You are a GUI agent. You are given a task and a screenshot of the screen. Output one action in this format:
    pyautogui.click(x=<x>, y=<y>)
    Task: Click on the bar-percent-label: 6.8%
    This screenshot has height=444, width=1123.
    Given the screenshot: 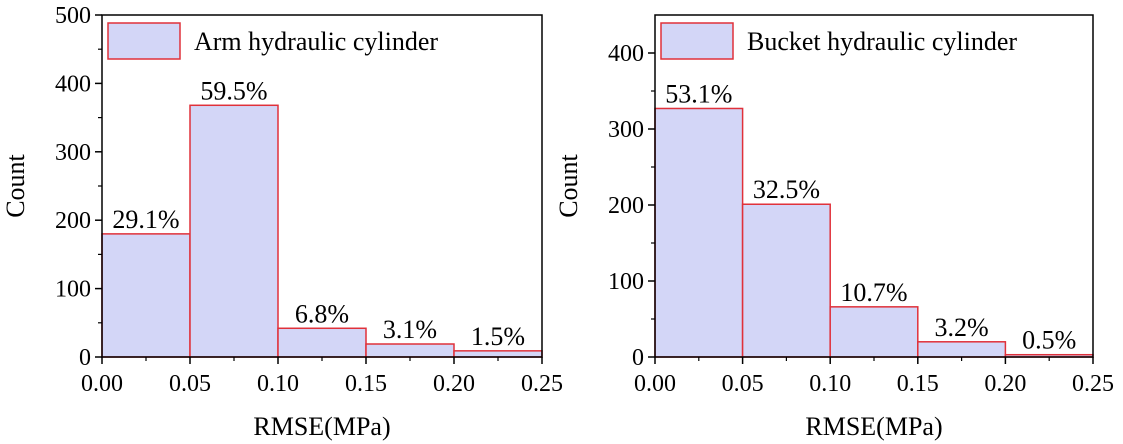 What is the action you would take?
    pyautogui.click(x=322, y=313)
    